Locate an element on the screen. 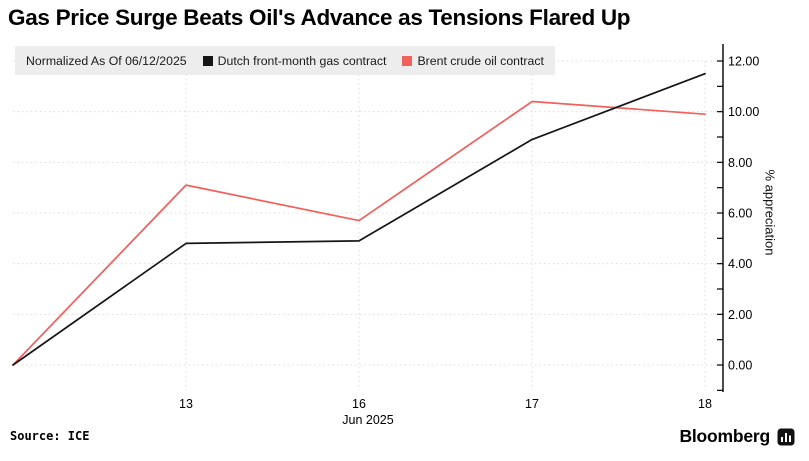 This screenshot has height=461, width=809. source-attribution: Source: ICE is located at coordinates (50, 436).